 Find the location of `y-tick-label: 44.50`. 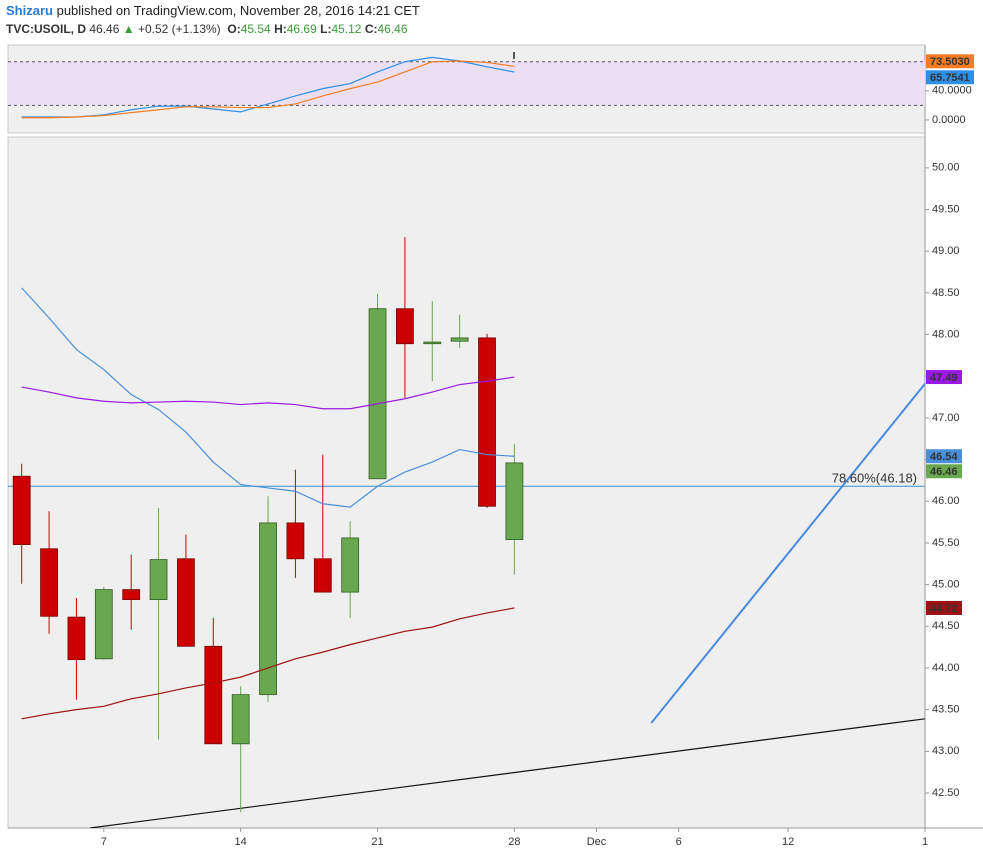

y-tick-label: 44.50 is located at coordinates (946, 626).